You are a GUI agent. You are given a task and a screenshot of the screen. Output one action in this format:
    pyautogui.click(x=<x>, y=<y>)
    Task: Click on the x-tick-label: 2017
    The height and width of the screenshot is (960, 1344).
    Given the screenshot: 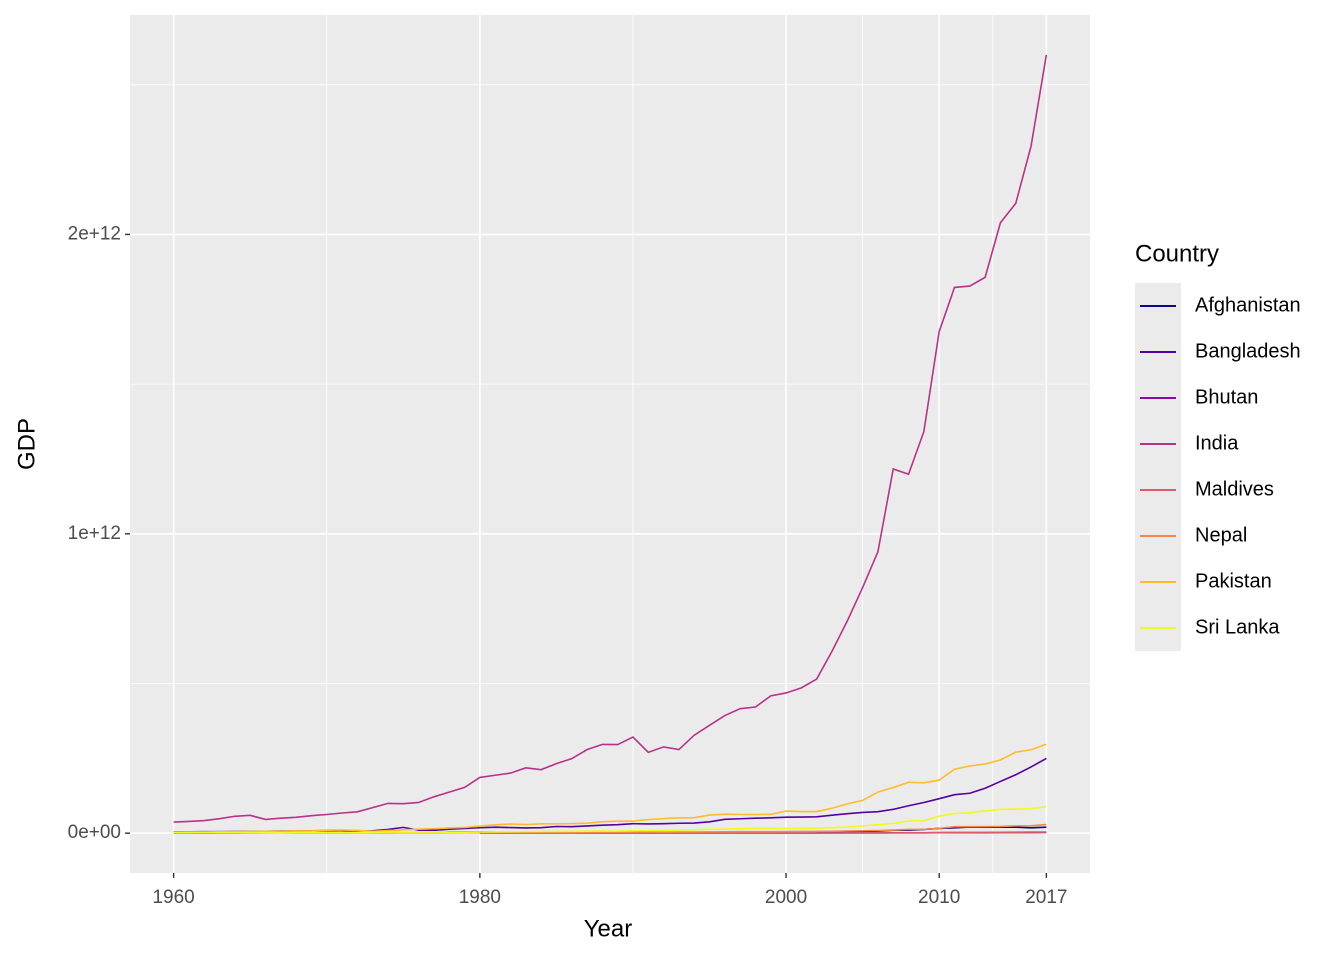 What is the action you would take?
    pyautogui.click(x=1046, y=897)
    